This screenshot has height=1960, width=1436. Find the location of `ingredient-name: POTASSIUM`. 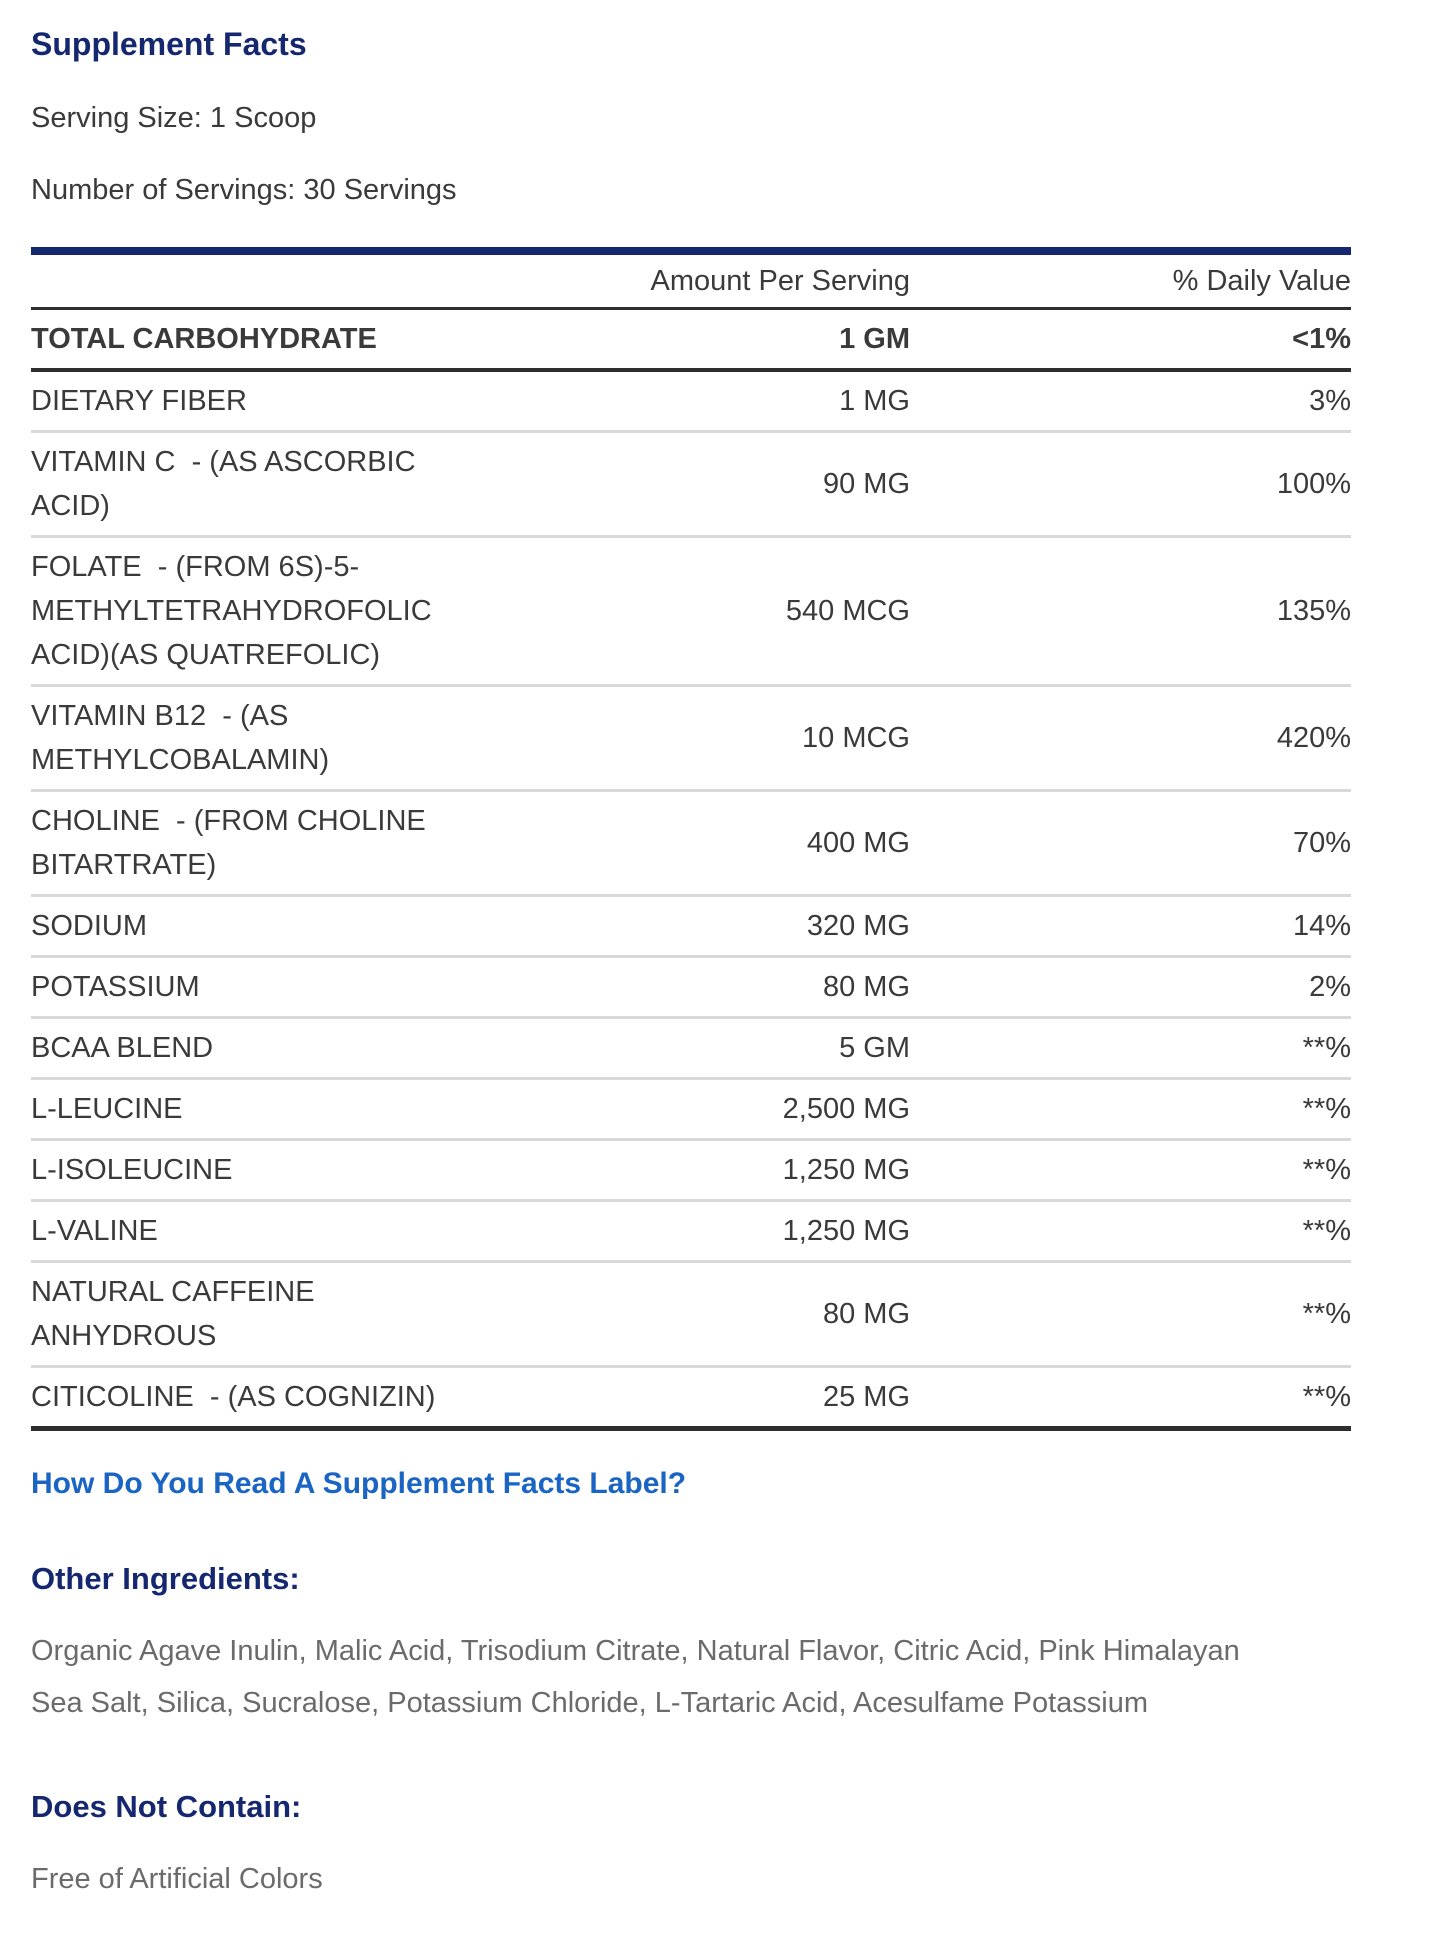

ingredient-name: POTASSIUM is located at coordinates (115, 987).